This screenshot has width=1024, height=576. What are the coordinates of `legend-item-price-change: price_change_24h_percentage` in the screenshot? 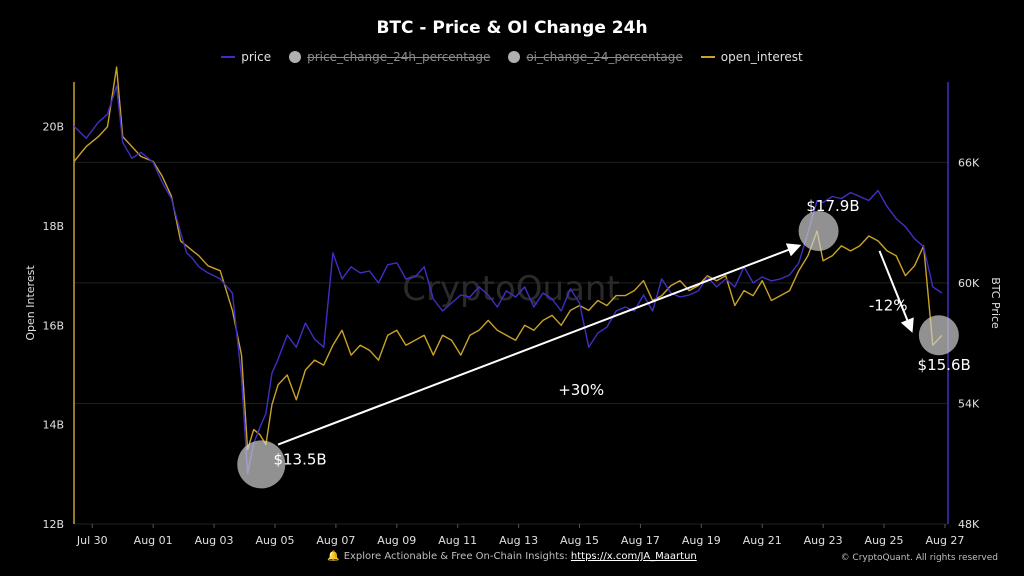 It's located at (389, 57).